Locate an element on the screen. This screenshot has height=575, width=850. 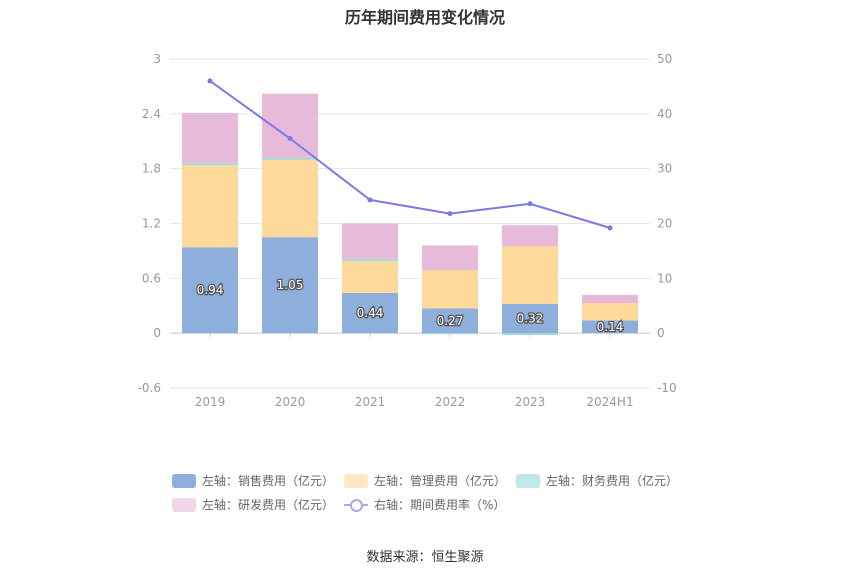
y-left-tick-label: 2.4 is located at coordinates (151, 114).